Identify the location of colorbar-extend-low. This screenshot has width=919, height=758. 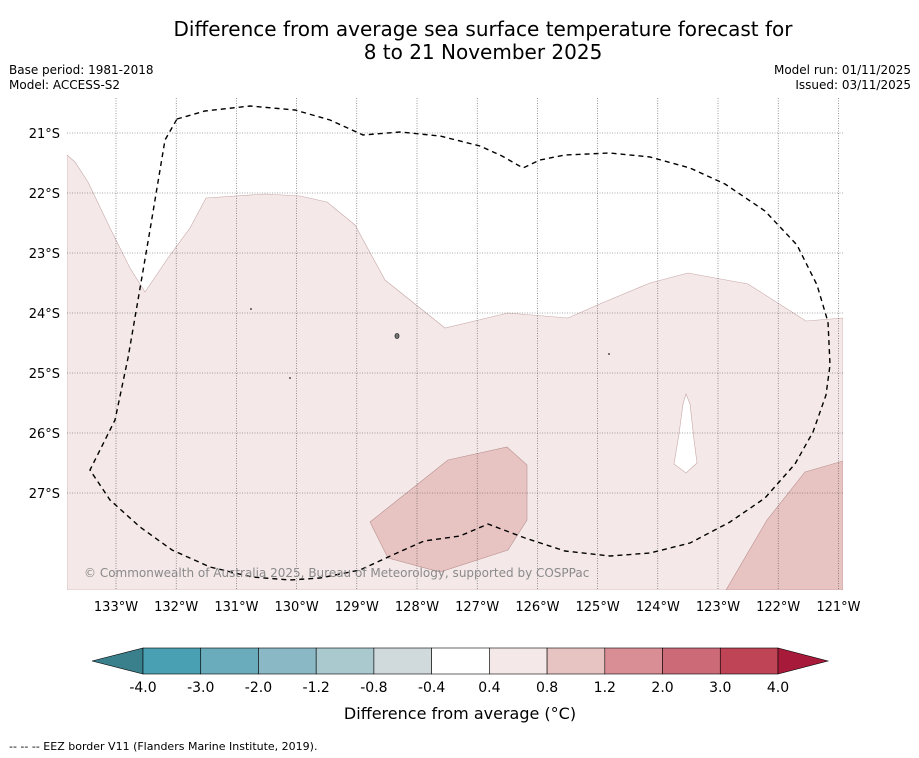
(117, 661).